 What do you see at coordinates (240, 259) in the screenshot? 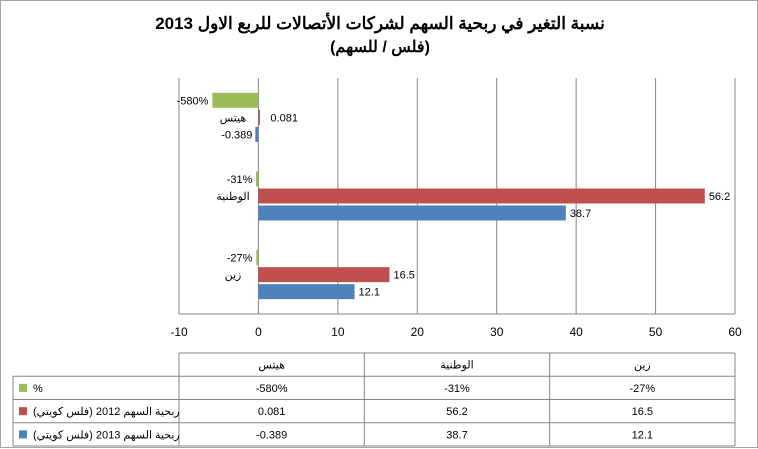
I see `data-label: -27%` at bounding box center [240, 259].